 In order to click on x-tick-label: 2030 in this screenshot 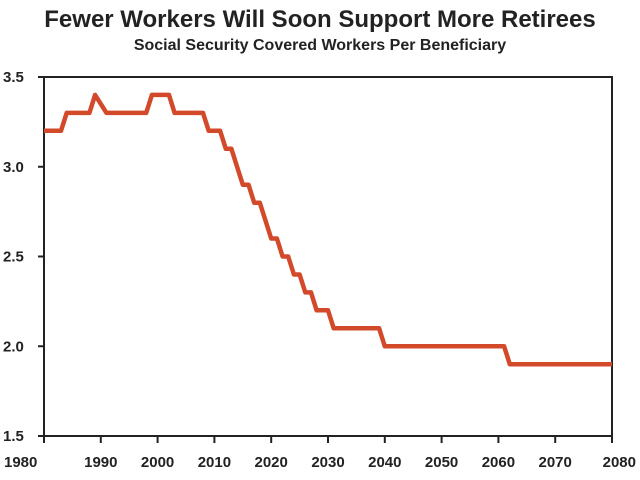, I will do `click(327, 462)`.